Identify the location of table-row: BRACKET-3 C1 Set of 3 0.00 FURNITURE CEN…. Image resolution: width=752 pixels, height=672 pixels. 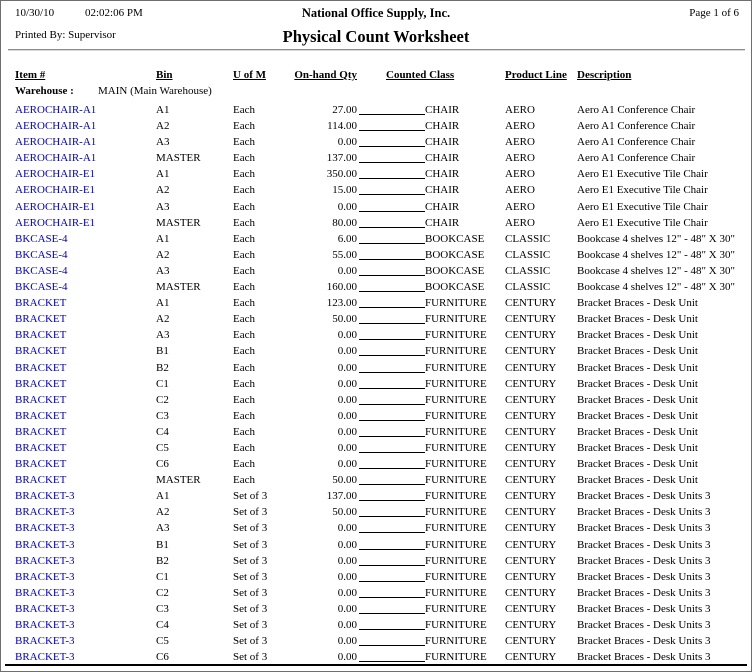
(376, 577).